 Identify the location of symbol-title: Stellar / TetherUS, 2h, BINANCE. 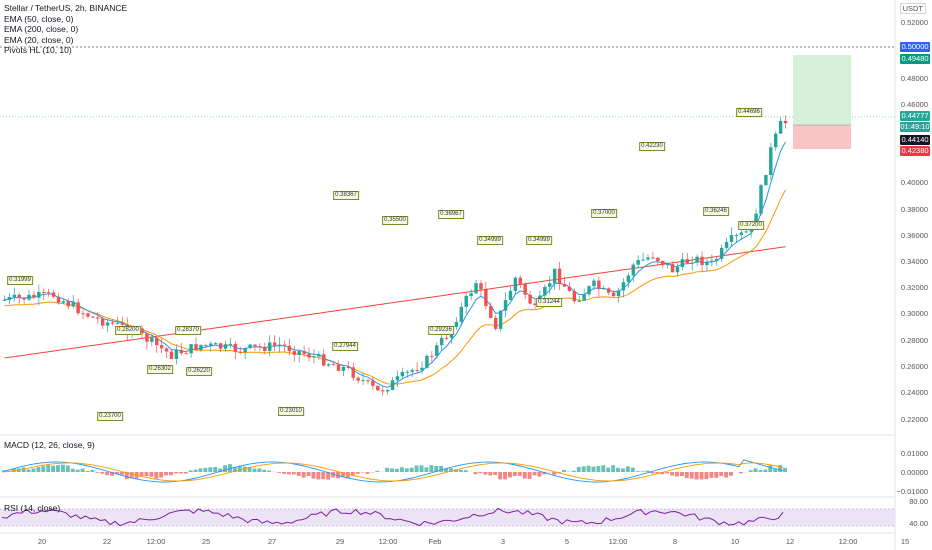
(66, 8).